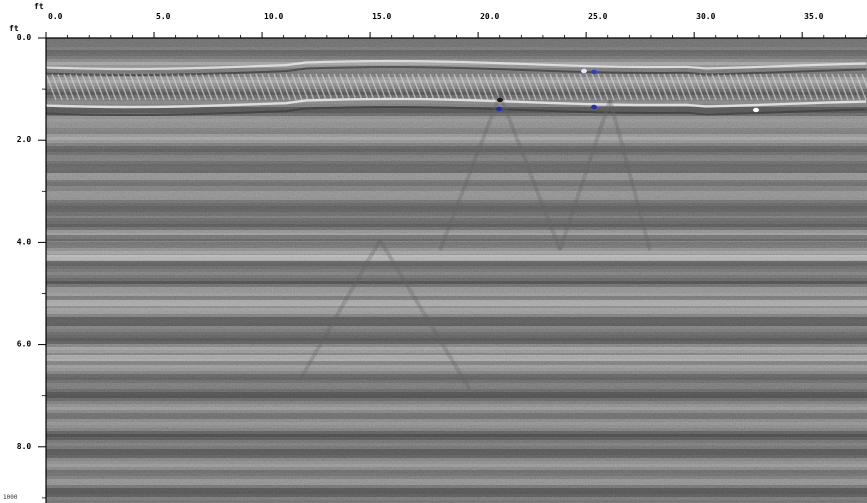 The height and width of the screenshot is (503, 867). What do you see at coordinates (163, 16) in the screenshot?
I see `x-tick-label: 5.0` at bounding box center [163, 16].